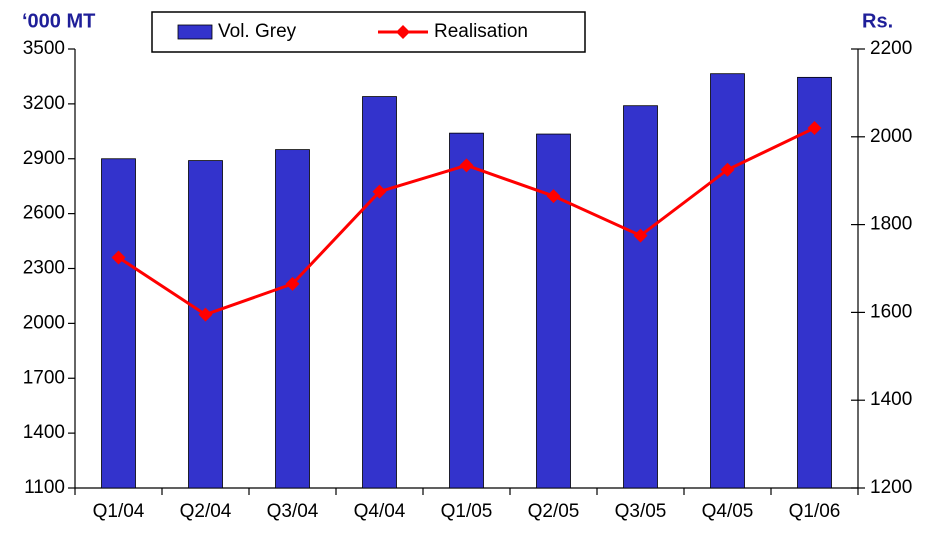 The height and width of the screenshot is (540, 934). I want to click on y-tick-label: 1100, so click(44, 487).